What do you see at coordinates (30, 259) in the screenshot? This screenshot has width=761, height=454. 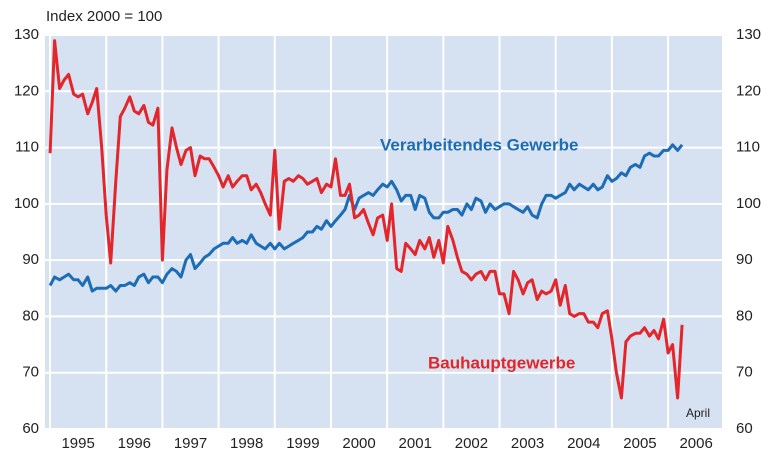 I see `y-tick-label: 90` at bounding box center [30, 259].